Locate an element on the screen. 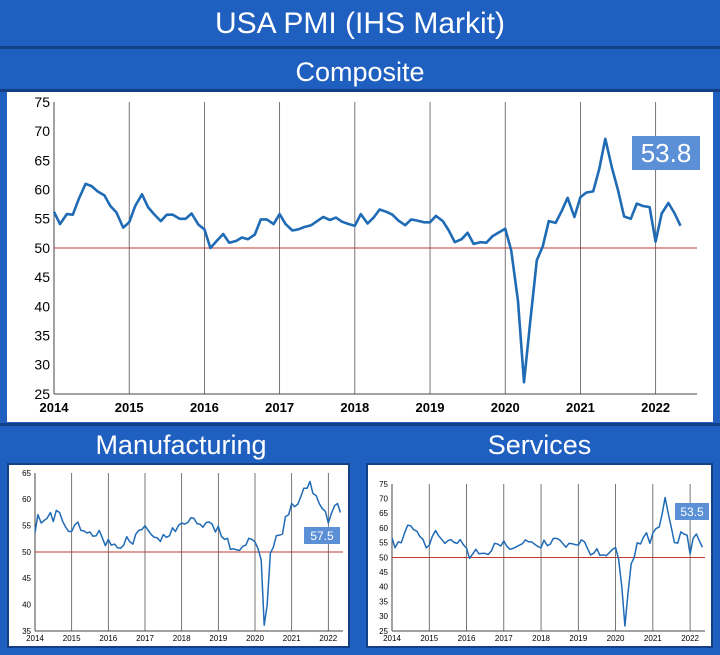 The width and height of the screenshot is (720, 655). composite-divider is located at coordinates (360, 90).